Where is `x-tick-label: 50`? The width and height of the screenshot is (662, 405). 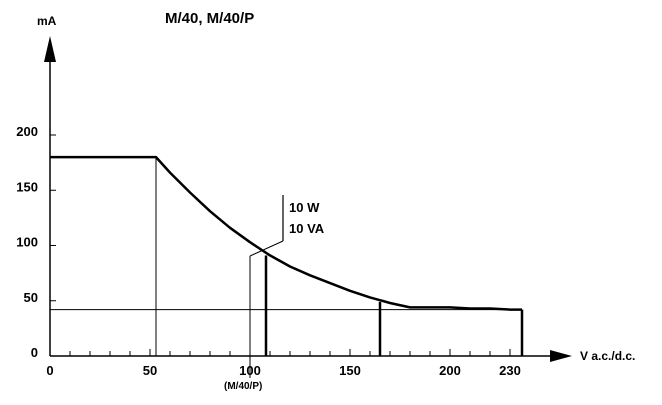
x-tick-label: 50 is located at coordinates (150, 370).